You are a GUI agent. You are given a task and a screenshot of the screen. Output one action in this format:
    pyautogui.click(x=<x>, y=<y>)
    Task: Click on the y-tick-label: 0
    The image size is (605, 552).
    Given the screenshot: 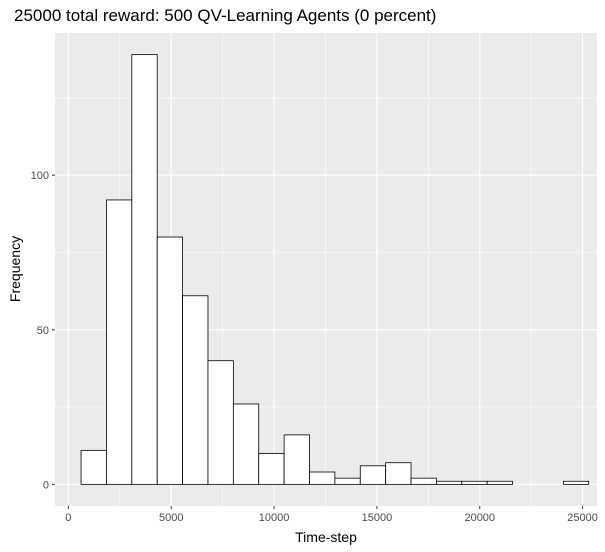 What is the action you would take?
    pyautogui.click(x=46, y=485)
    